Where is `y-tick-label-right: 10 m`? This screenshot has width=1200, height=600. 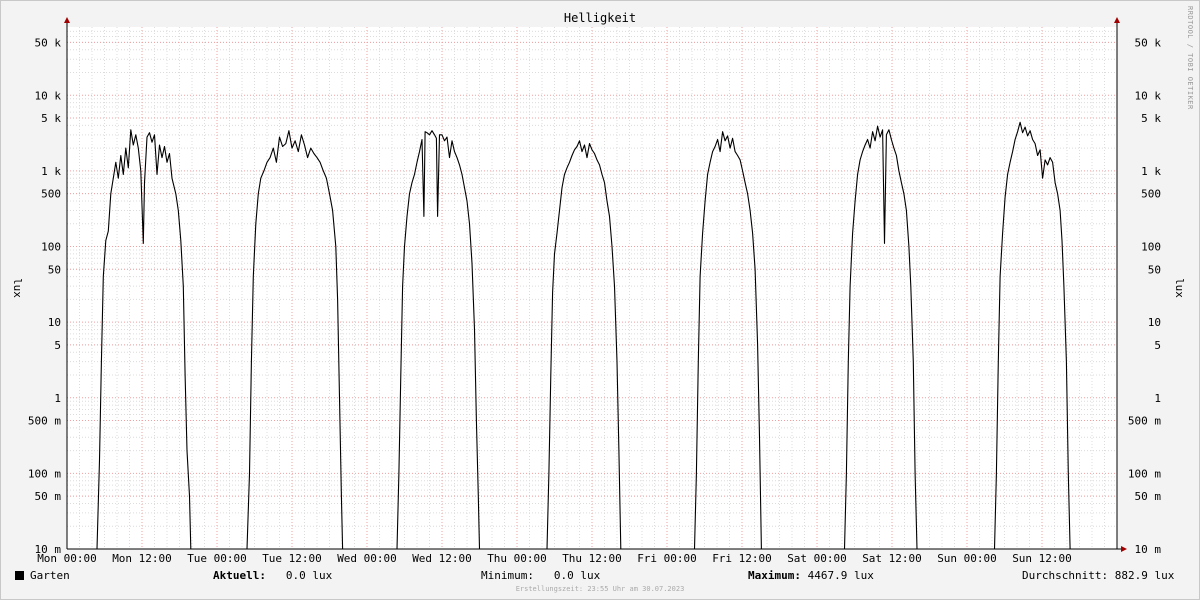
y-tick-label-right: 10 m is located at coordinates (1148, 549).